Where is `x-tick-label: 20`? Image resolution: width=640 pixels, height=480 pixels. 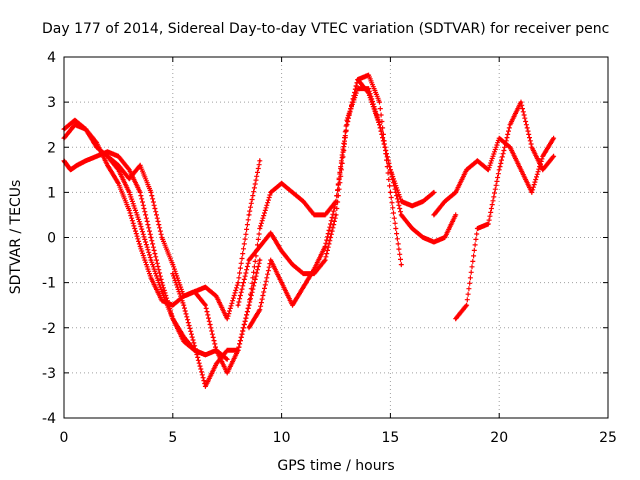 x-tick-label: 20 is located at coordinates (499, 438).